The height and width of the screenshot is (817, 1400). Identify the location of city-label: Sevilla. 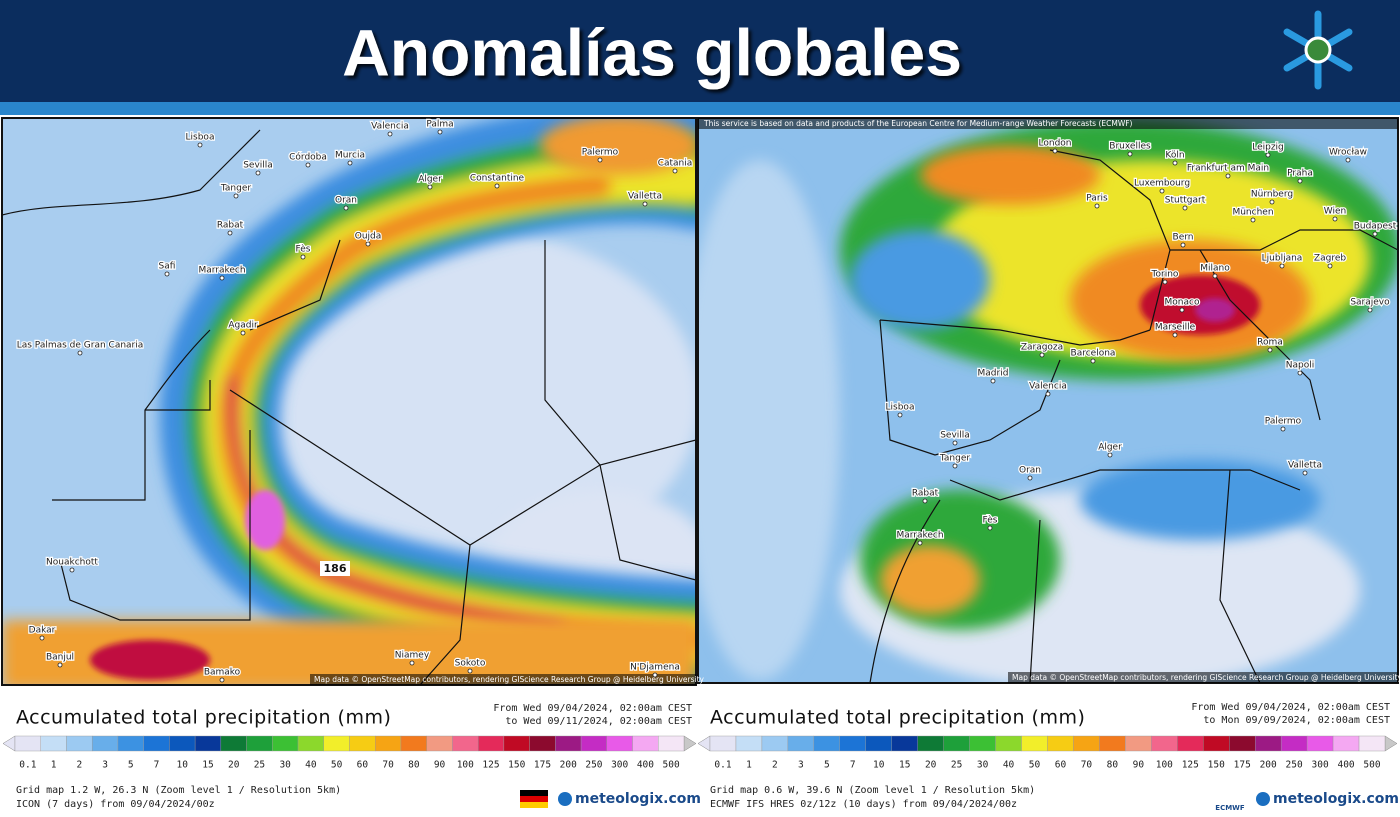
(258, 166).